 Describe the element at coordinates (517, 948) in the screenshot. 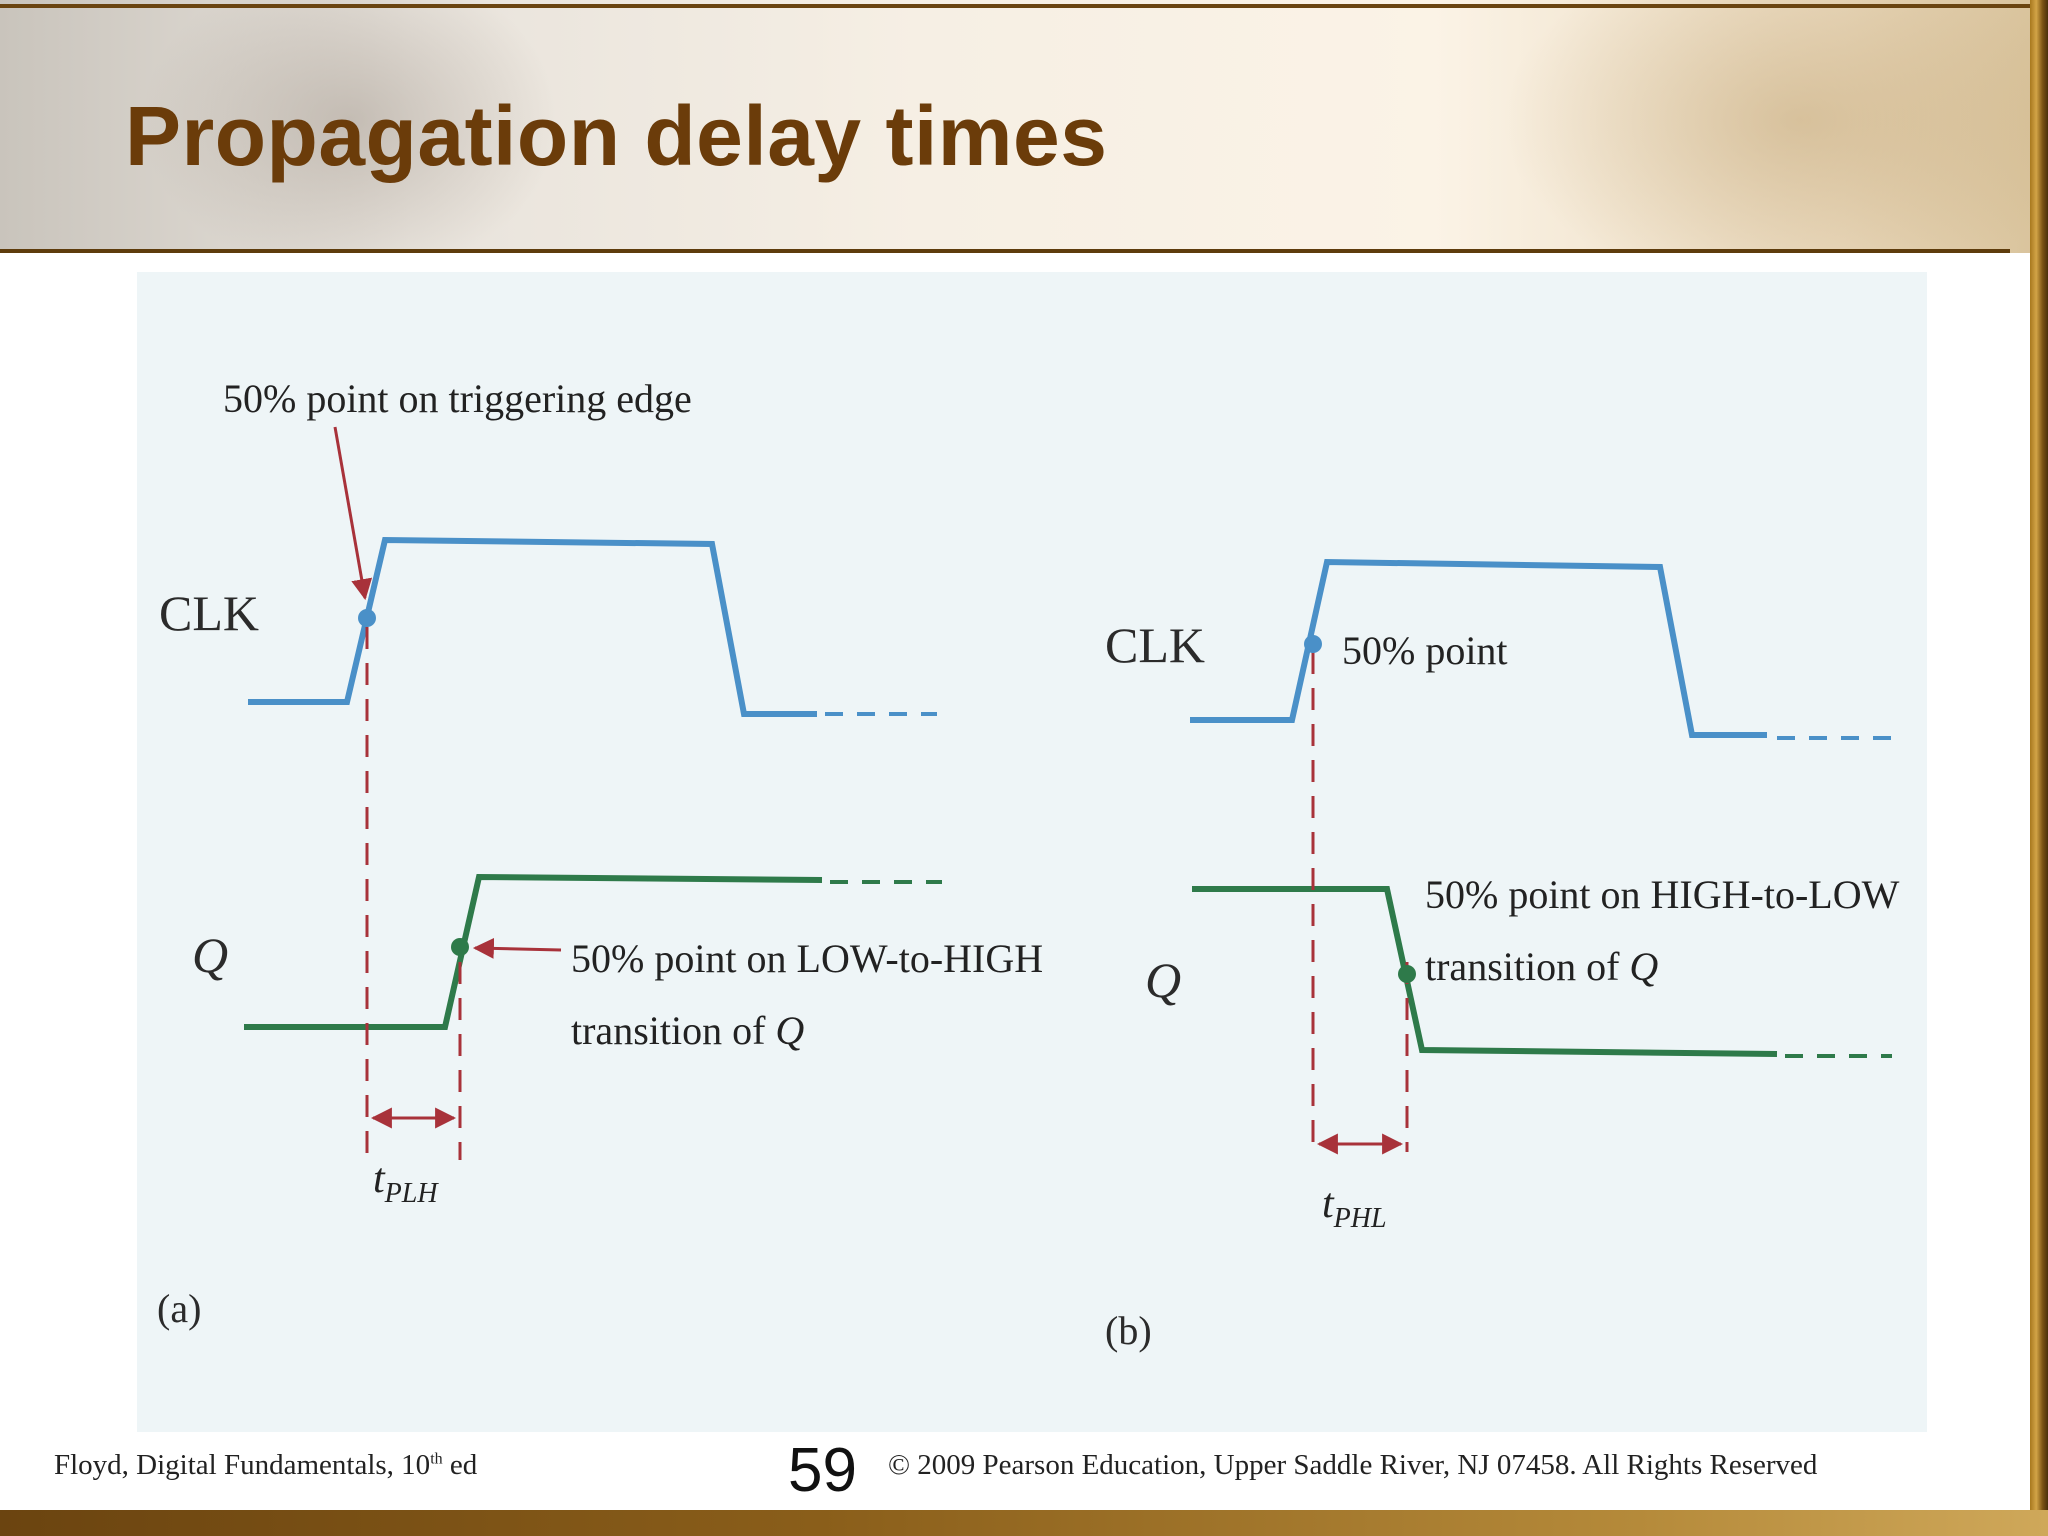

I see `q-annotation-arrow-a` at that location.